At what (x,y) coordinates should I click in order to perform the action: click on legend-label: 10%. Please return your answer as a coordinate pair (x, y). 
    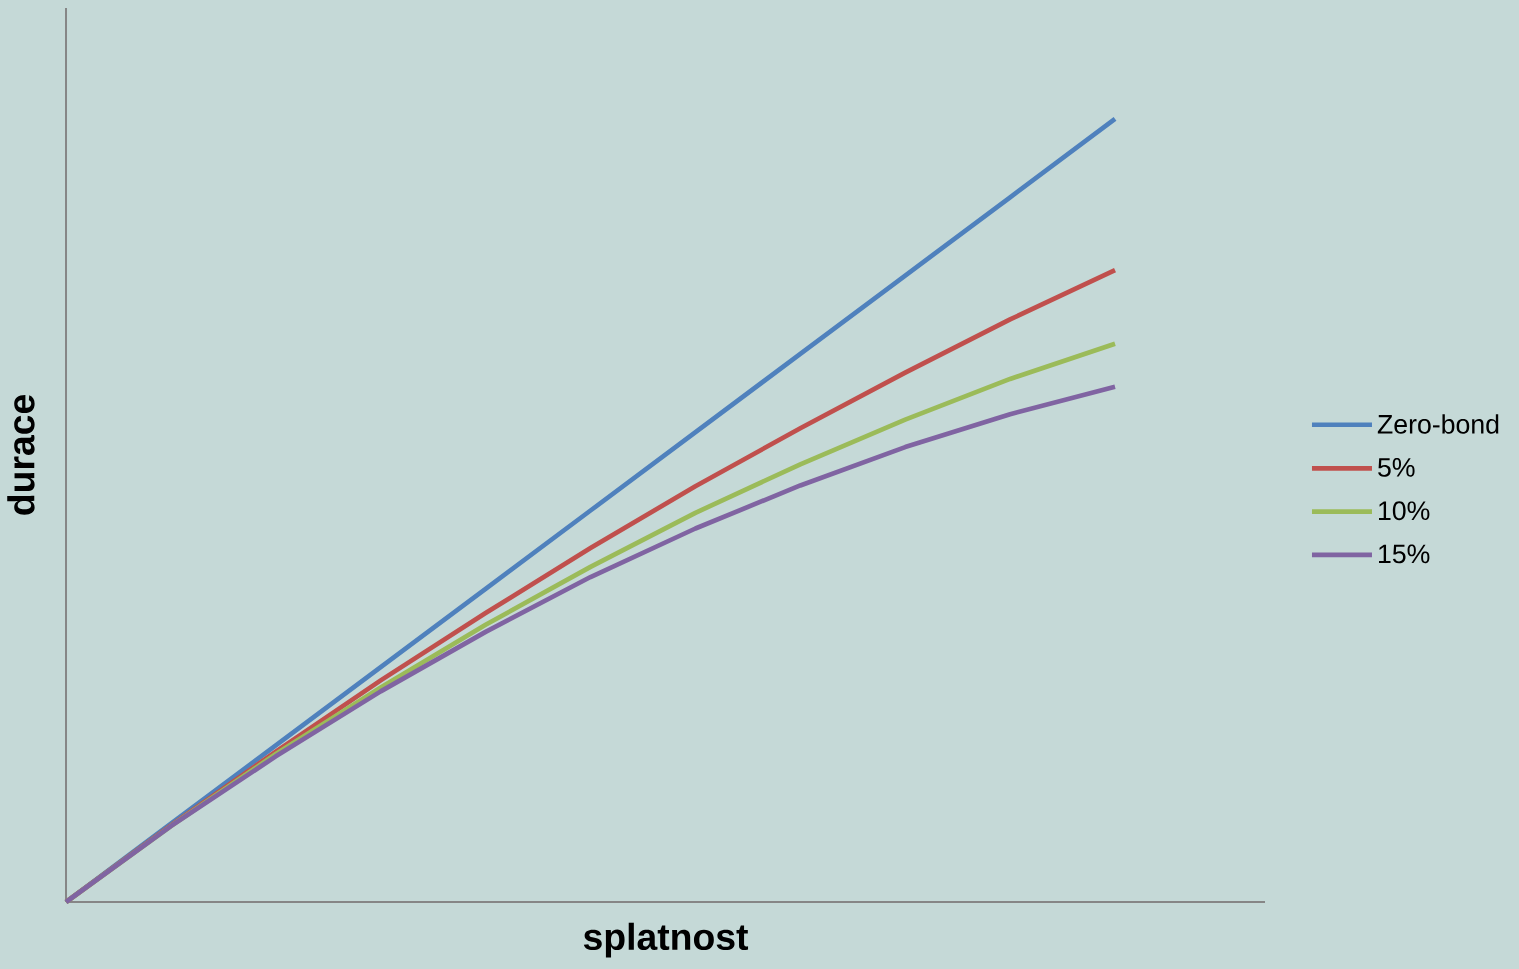
    Looking at the image, I should click on (1404, 511).